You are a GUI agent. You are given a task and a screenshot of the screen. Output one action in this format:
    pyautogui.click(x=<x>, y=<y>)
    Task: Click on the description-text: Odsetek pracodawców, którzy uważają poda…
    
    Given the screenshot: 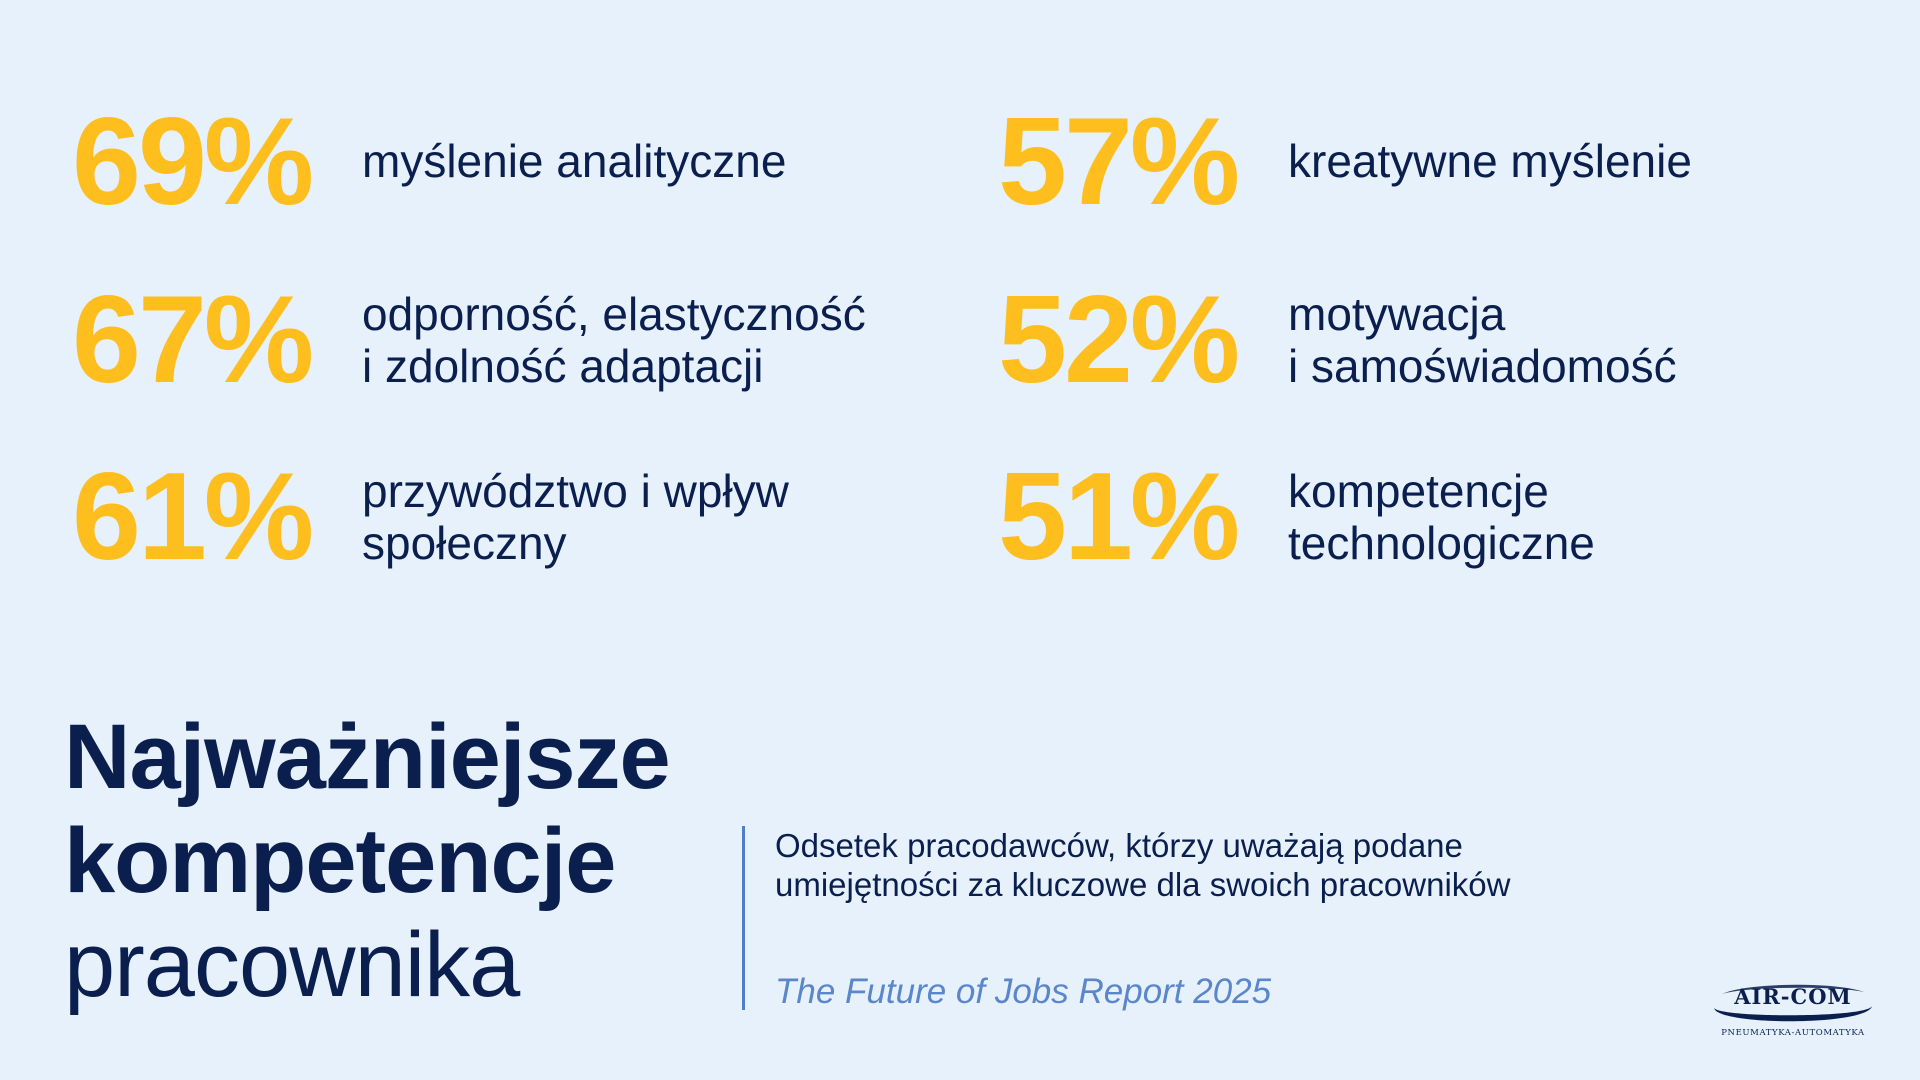 What is the action you would take?
    pyautogui.click(x=1143, y=865)
    